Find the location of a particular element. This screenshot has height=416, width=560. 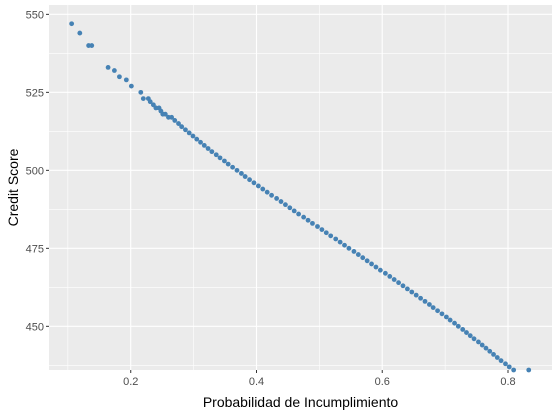

x-tick-label: 0.2 is located at coordinates (130, 382).